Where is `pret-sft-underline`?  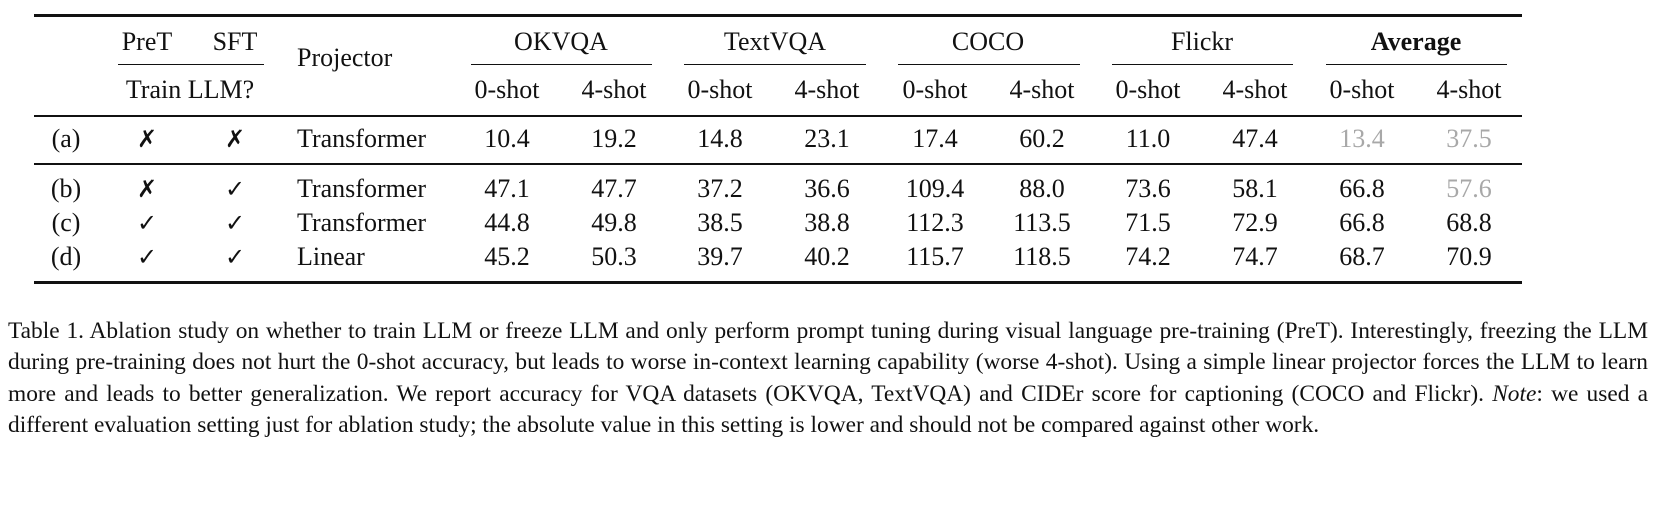
pret-sft-underline is located at coordinates (191, 64).